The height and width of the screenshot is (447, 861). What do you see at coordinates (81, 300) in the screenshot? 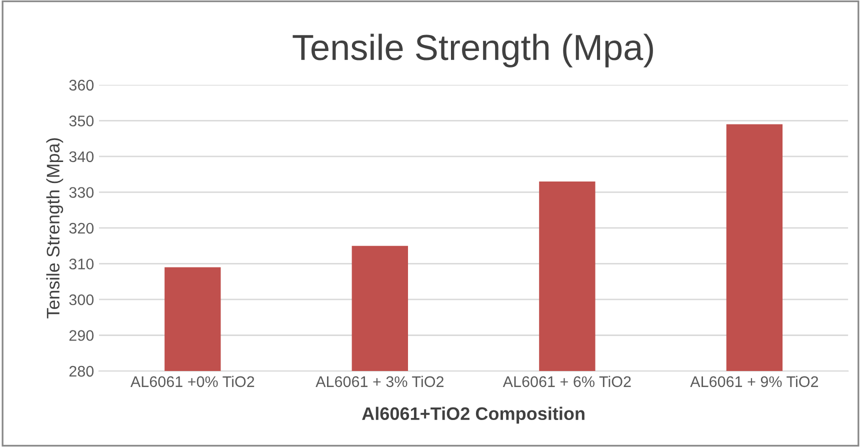
I see `y-tick-label: 300` at bounding box center [81, 300].